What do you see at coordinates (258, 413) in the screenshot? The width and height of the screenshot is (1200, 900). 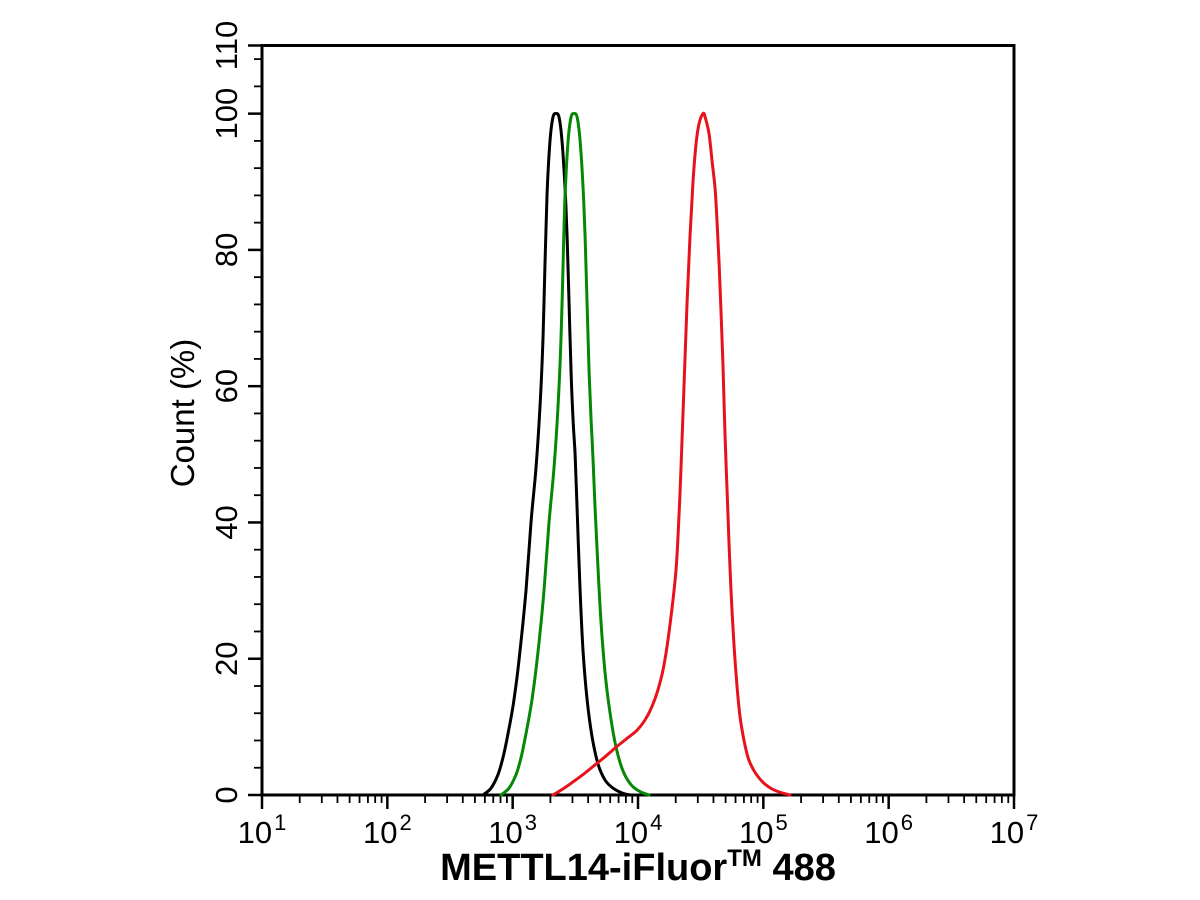 I see `y-axis-minor-ticks` at bounding box center [258, 413].